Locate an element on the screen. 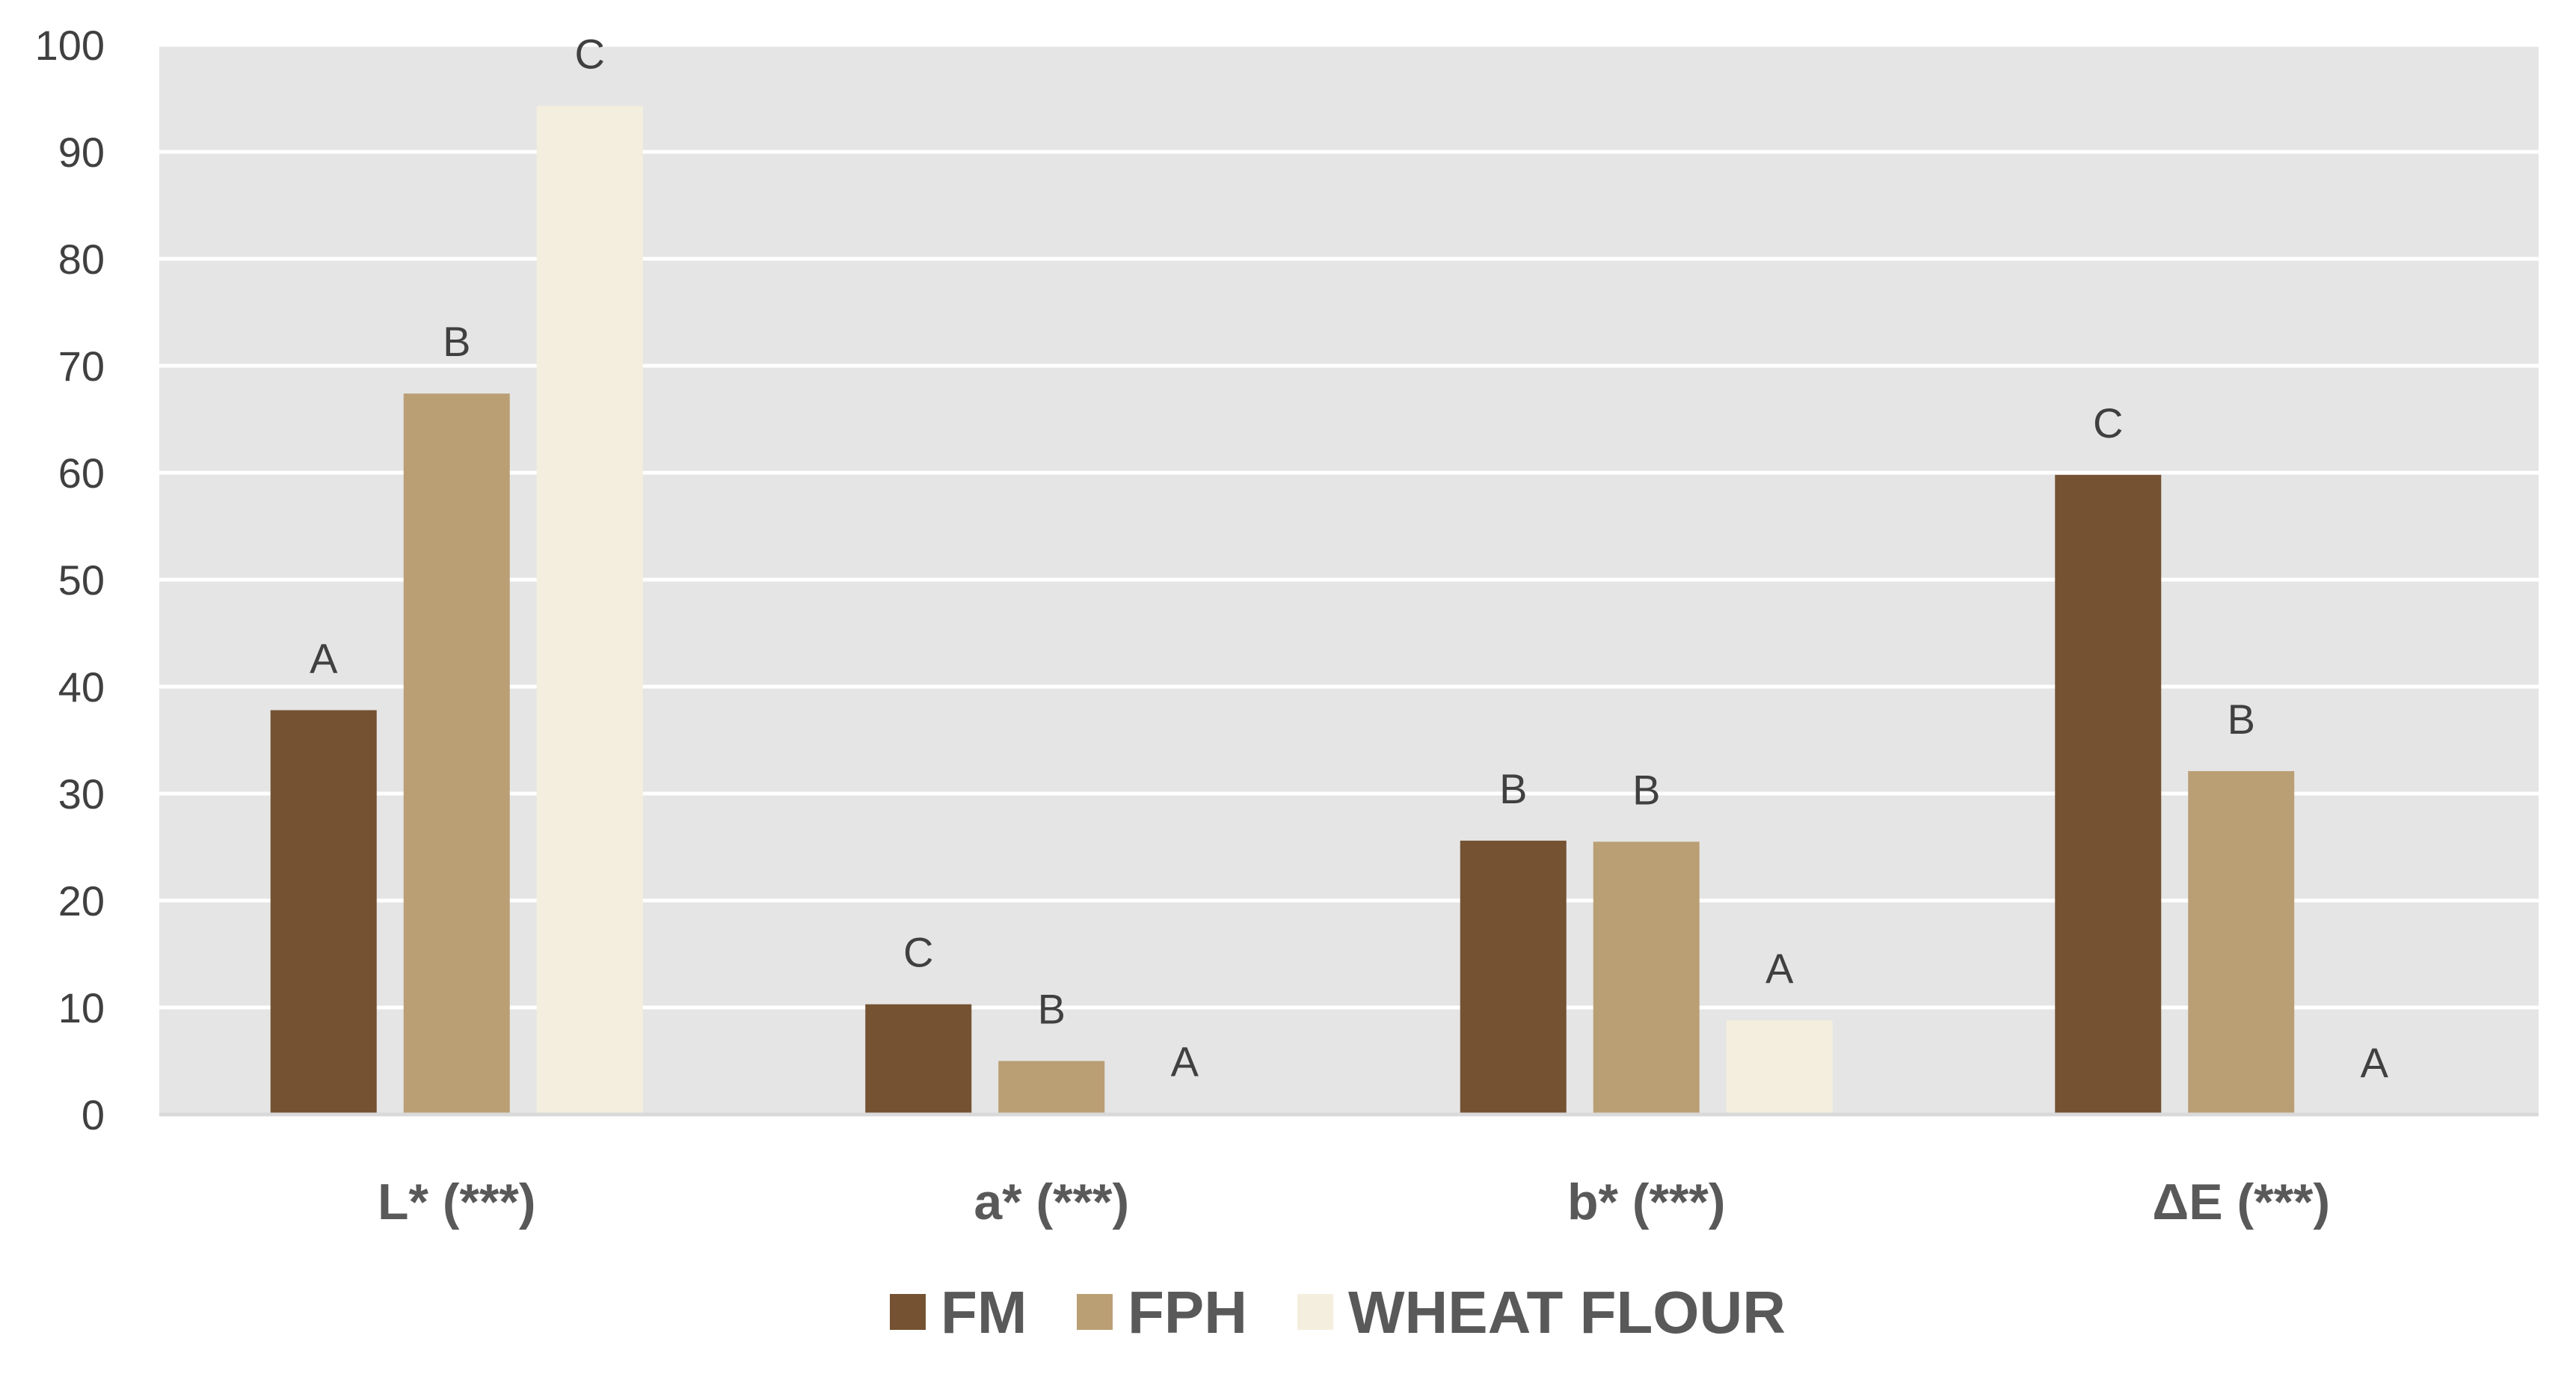  y-tick-label: 30 is located at coordinates (81, 794).